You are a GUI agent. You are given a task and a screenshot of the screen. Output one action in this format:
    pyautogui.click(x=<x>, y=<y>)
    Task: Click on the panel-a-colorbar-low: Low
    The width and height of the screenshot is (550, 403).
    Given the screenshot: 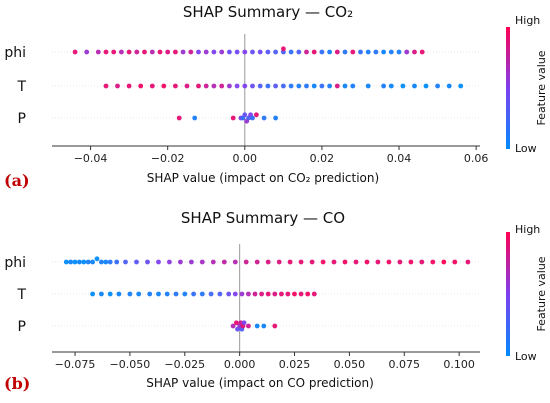 What is the action you would take?
    pyautogui.click(x=526, y=148)
    